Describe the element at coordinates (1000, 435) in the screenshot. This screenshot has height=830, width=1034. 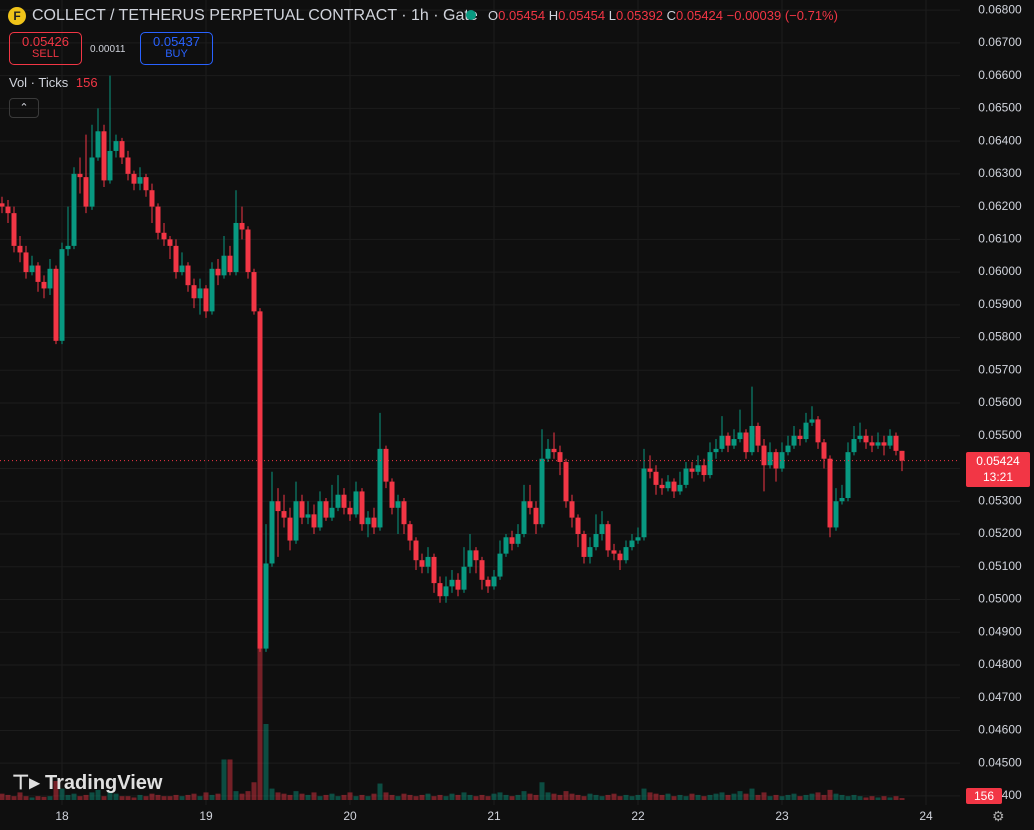
I see `y-tick-label: 0.05500` at that location.